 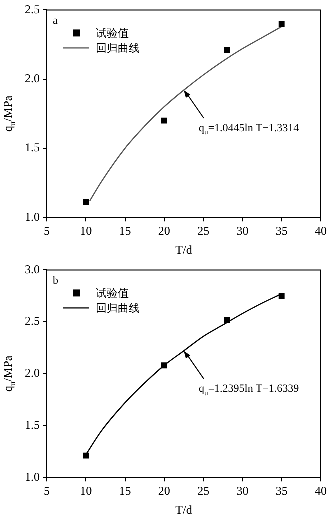 What do you see at coordinates (56, 281) in the screenshot?
I see `annotation: b` at bounding box center [56, 281].